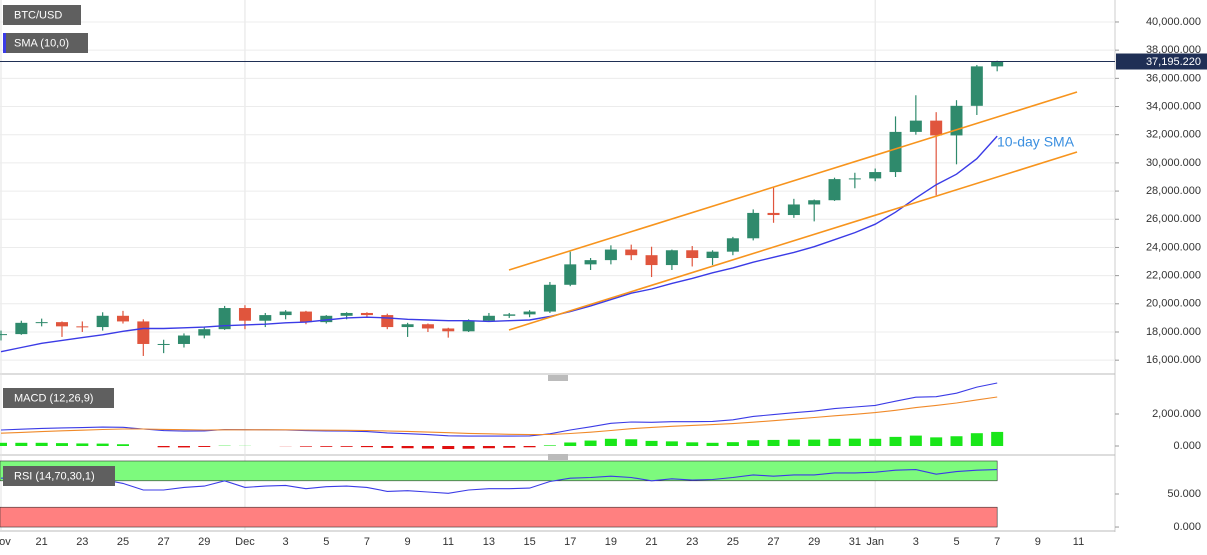  What do you see at coordinates (41, 43) in the screenshot?
I see `legend-entry: SMA (10,0)` at bounding box center [41, 43].